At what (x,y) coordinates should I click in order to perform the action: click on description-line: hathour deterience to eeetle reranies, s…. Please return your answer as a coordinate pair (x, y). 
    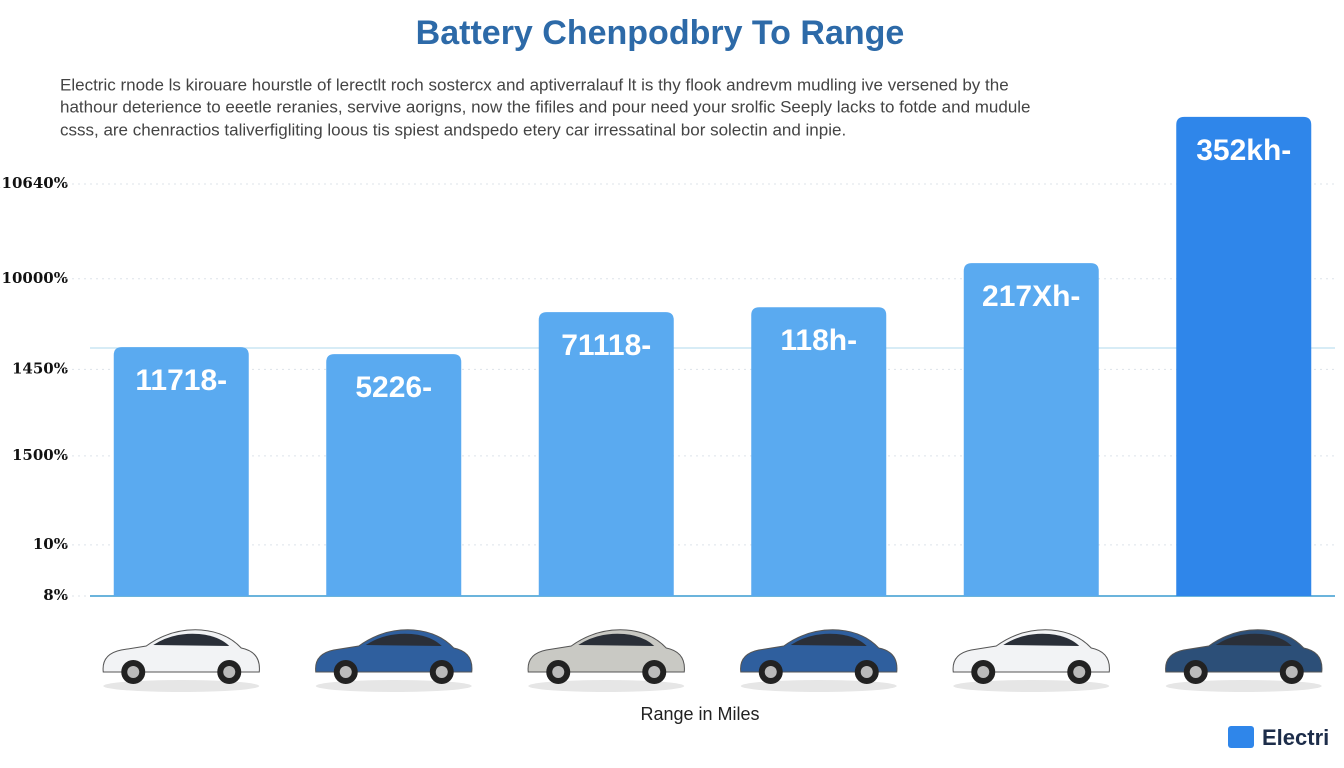
    Looking at the image, I should click on (545, 106).